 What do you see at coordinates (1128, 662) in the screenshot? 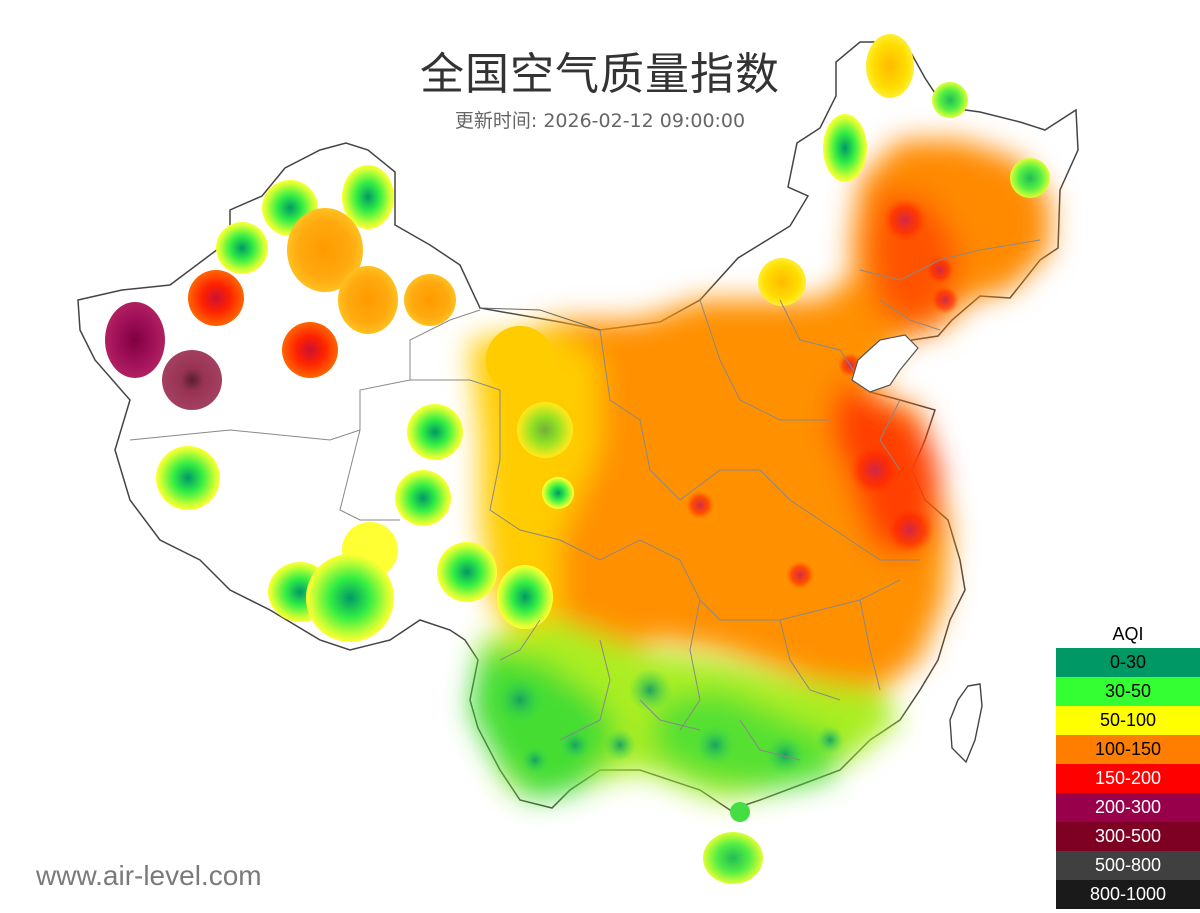
I see `legend-item: 0-30` at bounding box center [1128, 662].